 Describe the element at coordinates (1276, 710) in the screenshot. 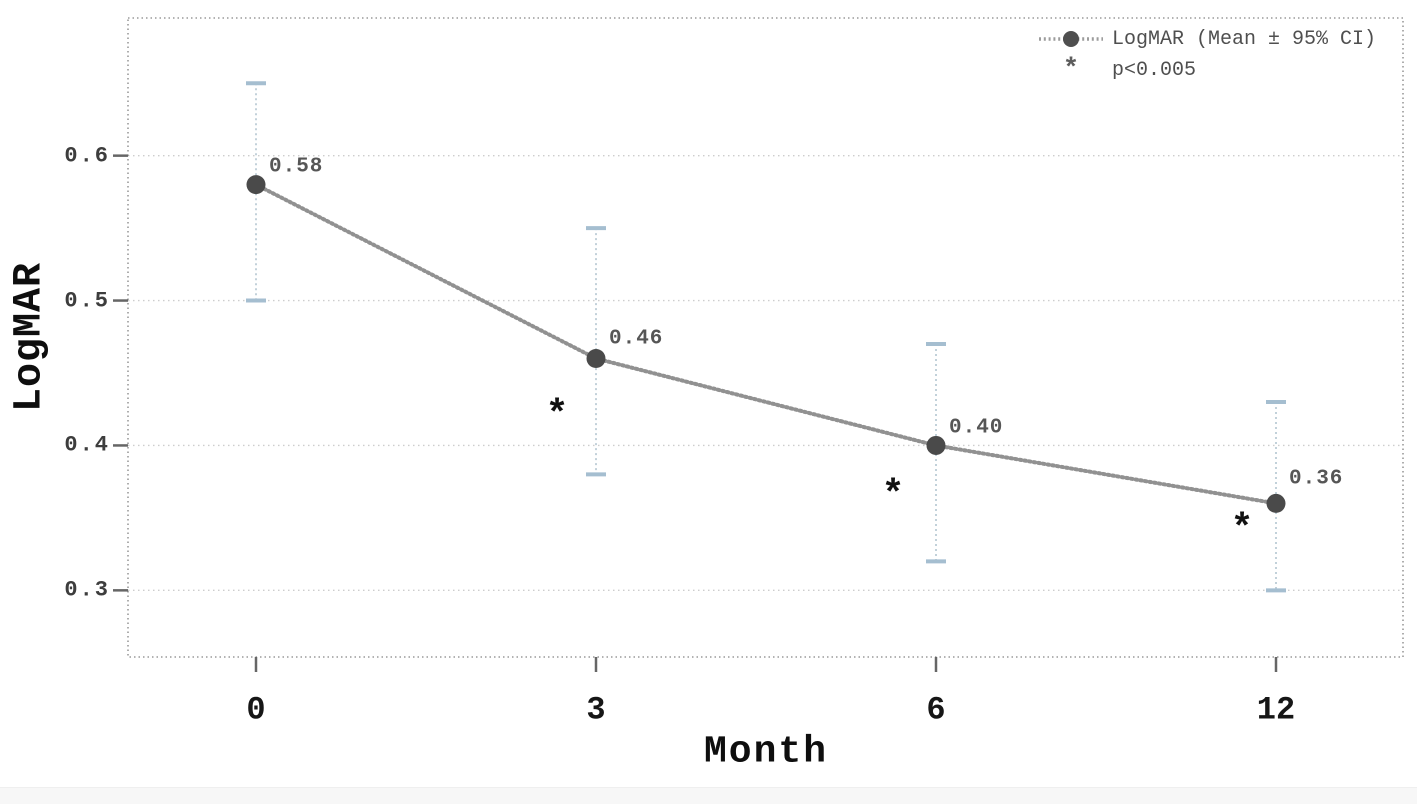

I see `x-tick-label: 12` at that location.